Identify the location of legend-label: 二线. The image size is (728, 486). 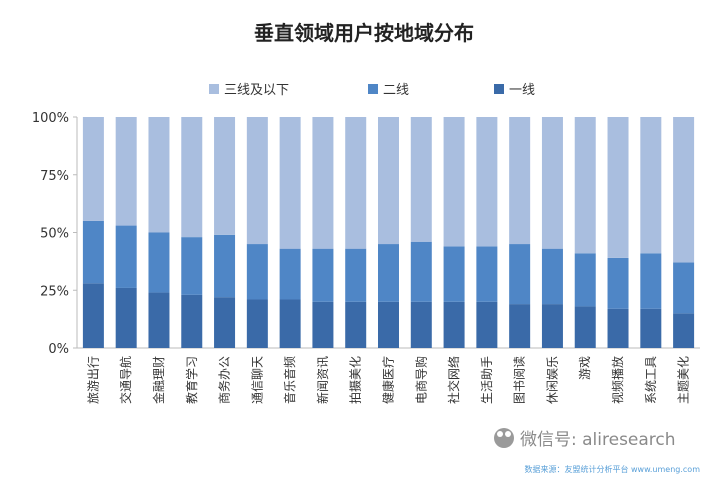
(396, 90).